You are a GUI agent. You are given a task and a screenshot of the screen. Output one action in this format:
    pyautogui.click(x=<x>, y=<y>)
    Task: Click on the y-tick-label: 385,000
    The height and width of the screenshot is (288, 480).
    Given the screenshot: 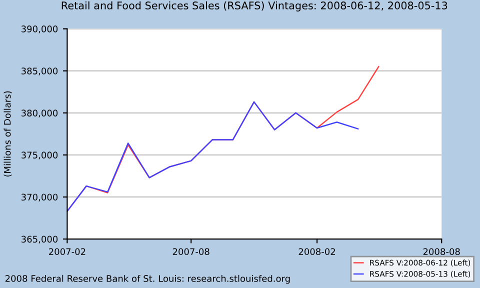 What is the action you would take?
    pyautogui.click(x=40, y=72)
    